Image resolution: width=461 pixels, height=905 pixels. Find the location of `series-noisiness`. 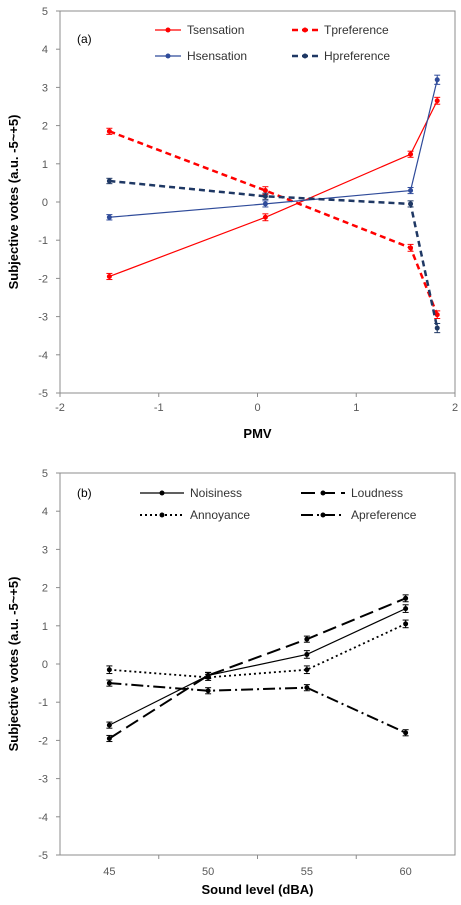

series-noisiness is located at coordinates (257, 666).